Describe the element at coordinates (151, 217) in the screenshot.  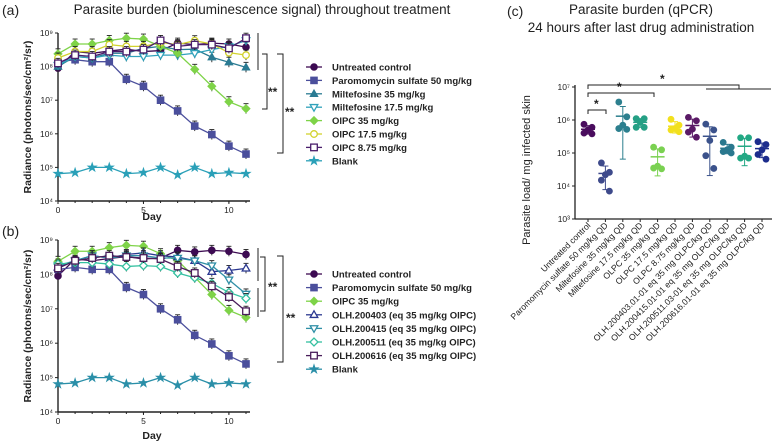
I see `panel-a-xlabel: Day` at that location.